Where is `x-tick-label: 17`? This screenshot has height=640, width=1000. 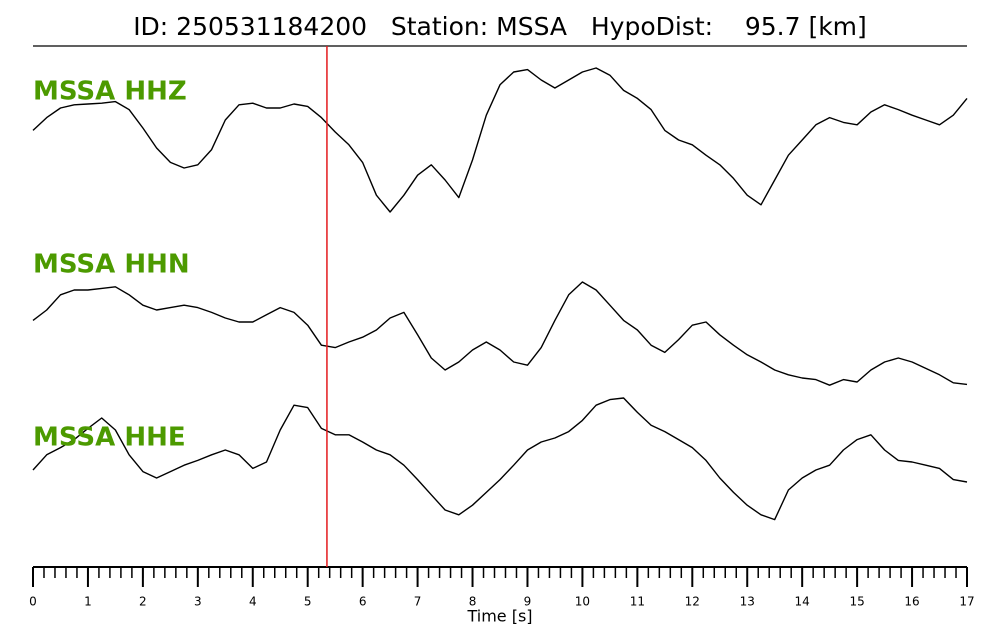 x-tick-label: 17 is located at coordinates (966, 602).